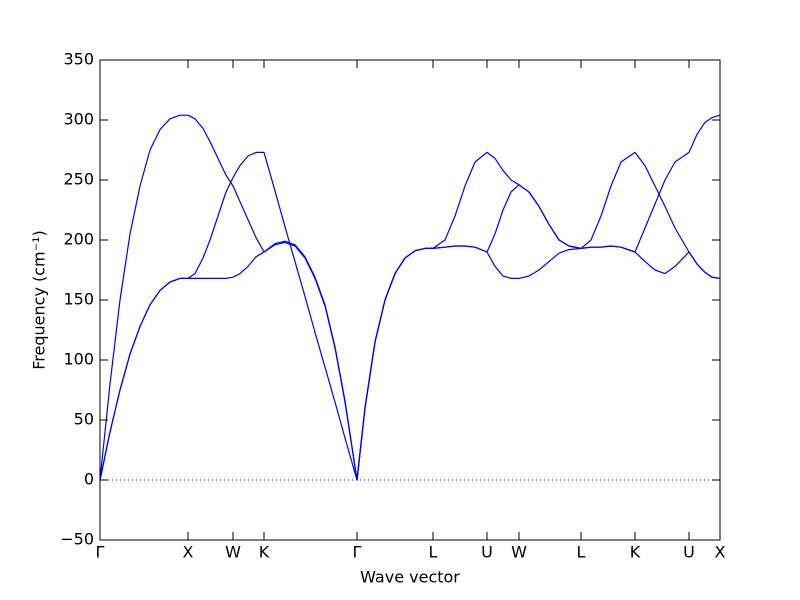 The image size is (800, 600). I want to click on y-tick-label: 300, so click(78, 119).